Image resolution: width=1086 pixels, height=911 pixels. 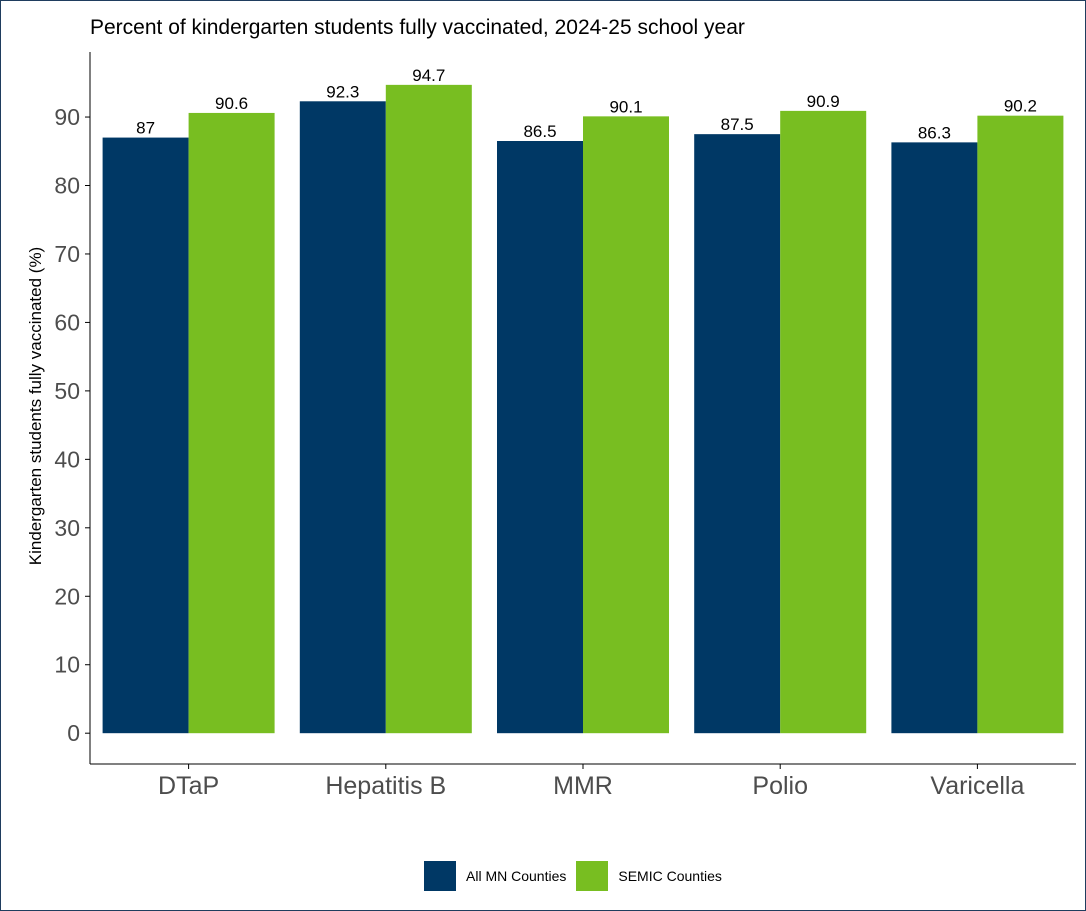 What do you see at coordinates (231, 103) in the screenshot?
I see `bar-value-label: 90.6` at bounding box center [231, 103].